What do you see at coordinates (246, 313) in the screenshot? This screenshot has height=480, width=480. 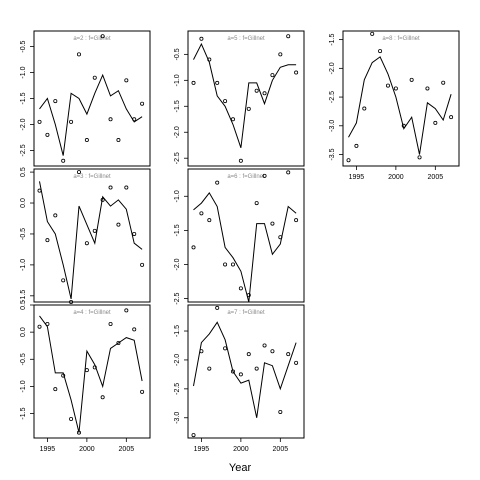 I see `panel-title: a=7 : f=Gillnet` at bounding box center [246, 313].